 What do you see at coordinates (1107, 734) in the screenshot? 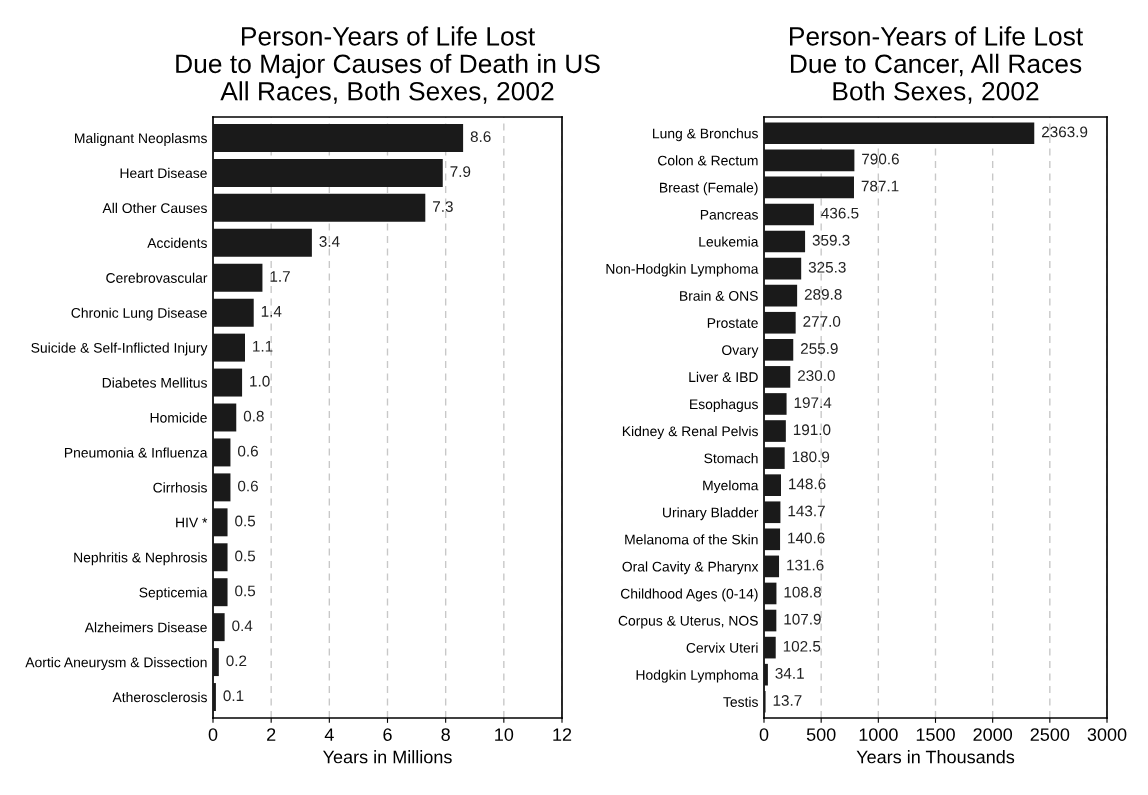
I see `x-tick-label: 3000` at bounding box center [1107, 734].